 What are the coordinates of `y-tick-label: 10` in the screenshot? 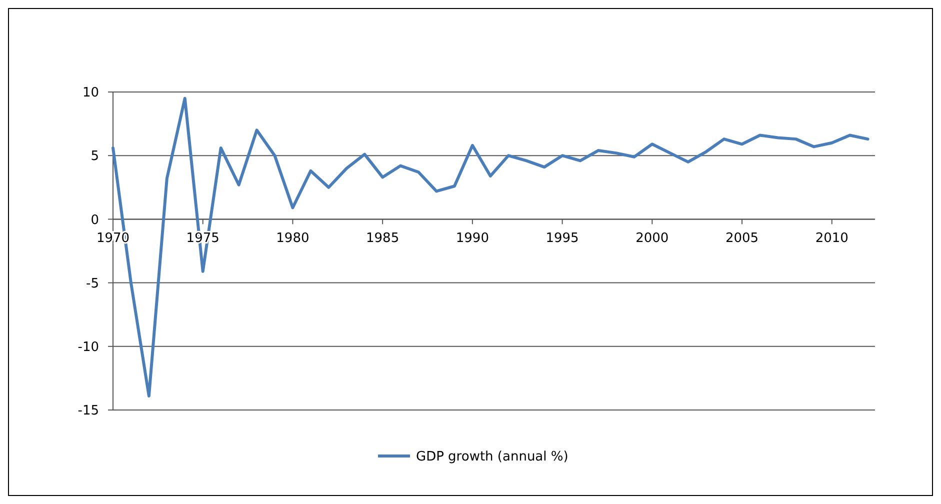 It's located at (90, 93).